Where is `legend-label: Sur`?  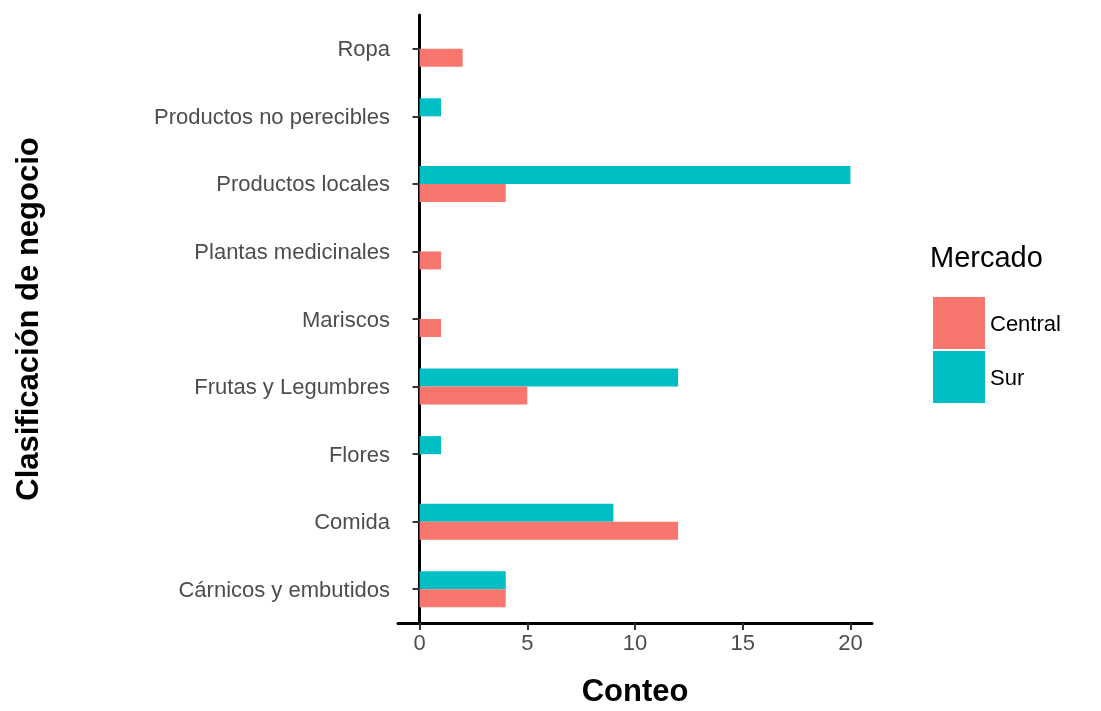 legend-label: Sur is located at coordinates (1007, 377).